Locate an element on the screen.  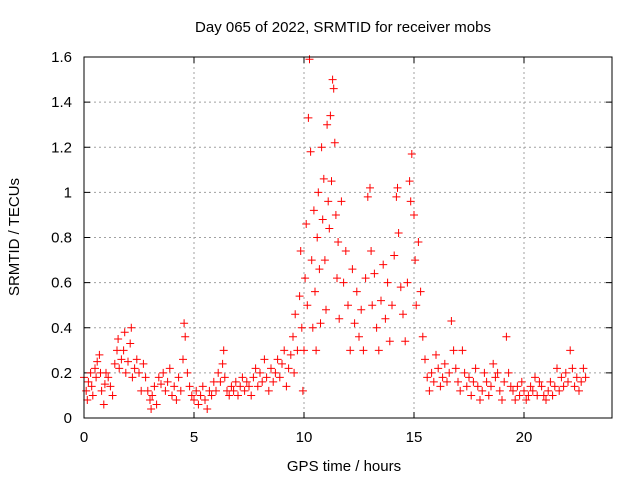
y-tick-label: 0.2 is located at coordinates (61, 373).